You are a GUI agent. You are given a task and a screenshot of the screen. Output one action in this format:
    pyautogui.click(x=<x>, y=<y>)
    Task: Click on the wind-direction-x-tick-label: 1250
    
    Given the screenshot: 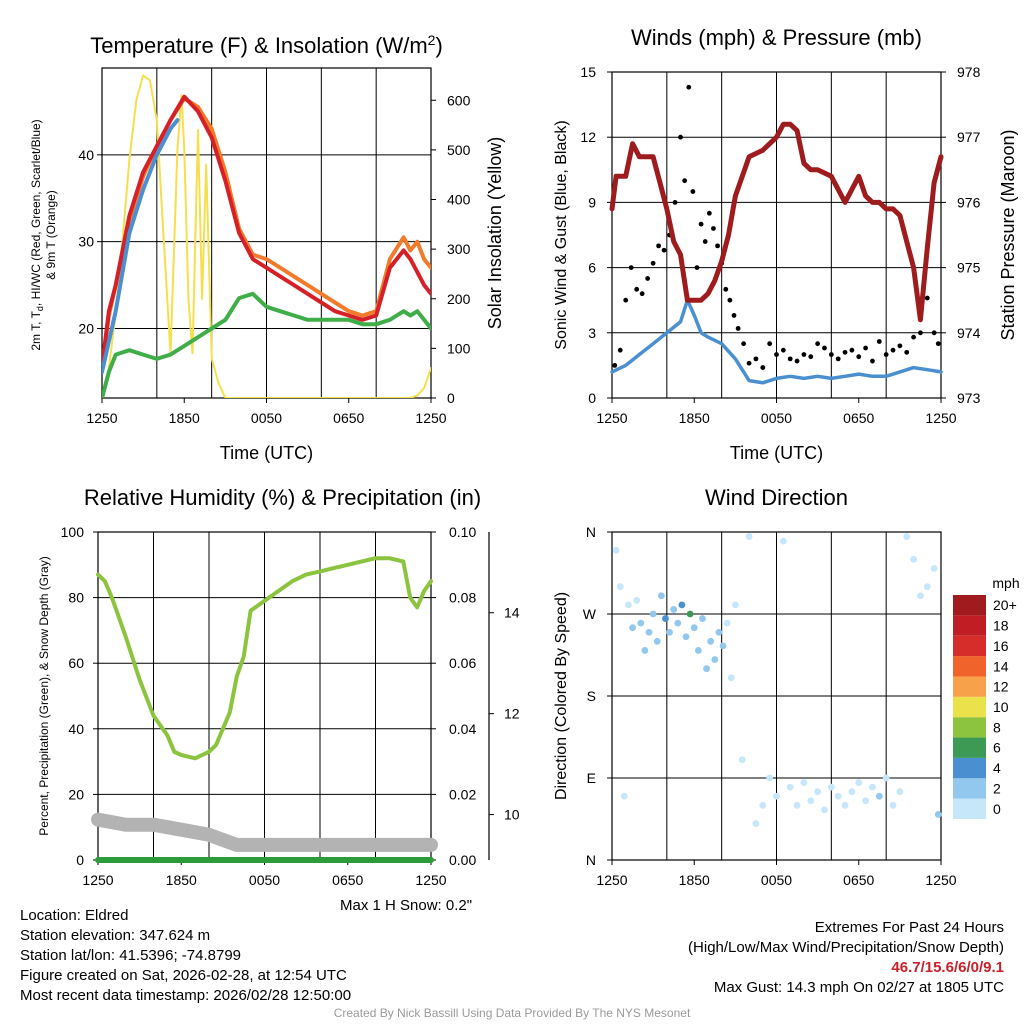 What is the action you would take?
    pyautogui.click(x=940, y=880)
    